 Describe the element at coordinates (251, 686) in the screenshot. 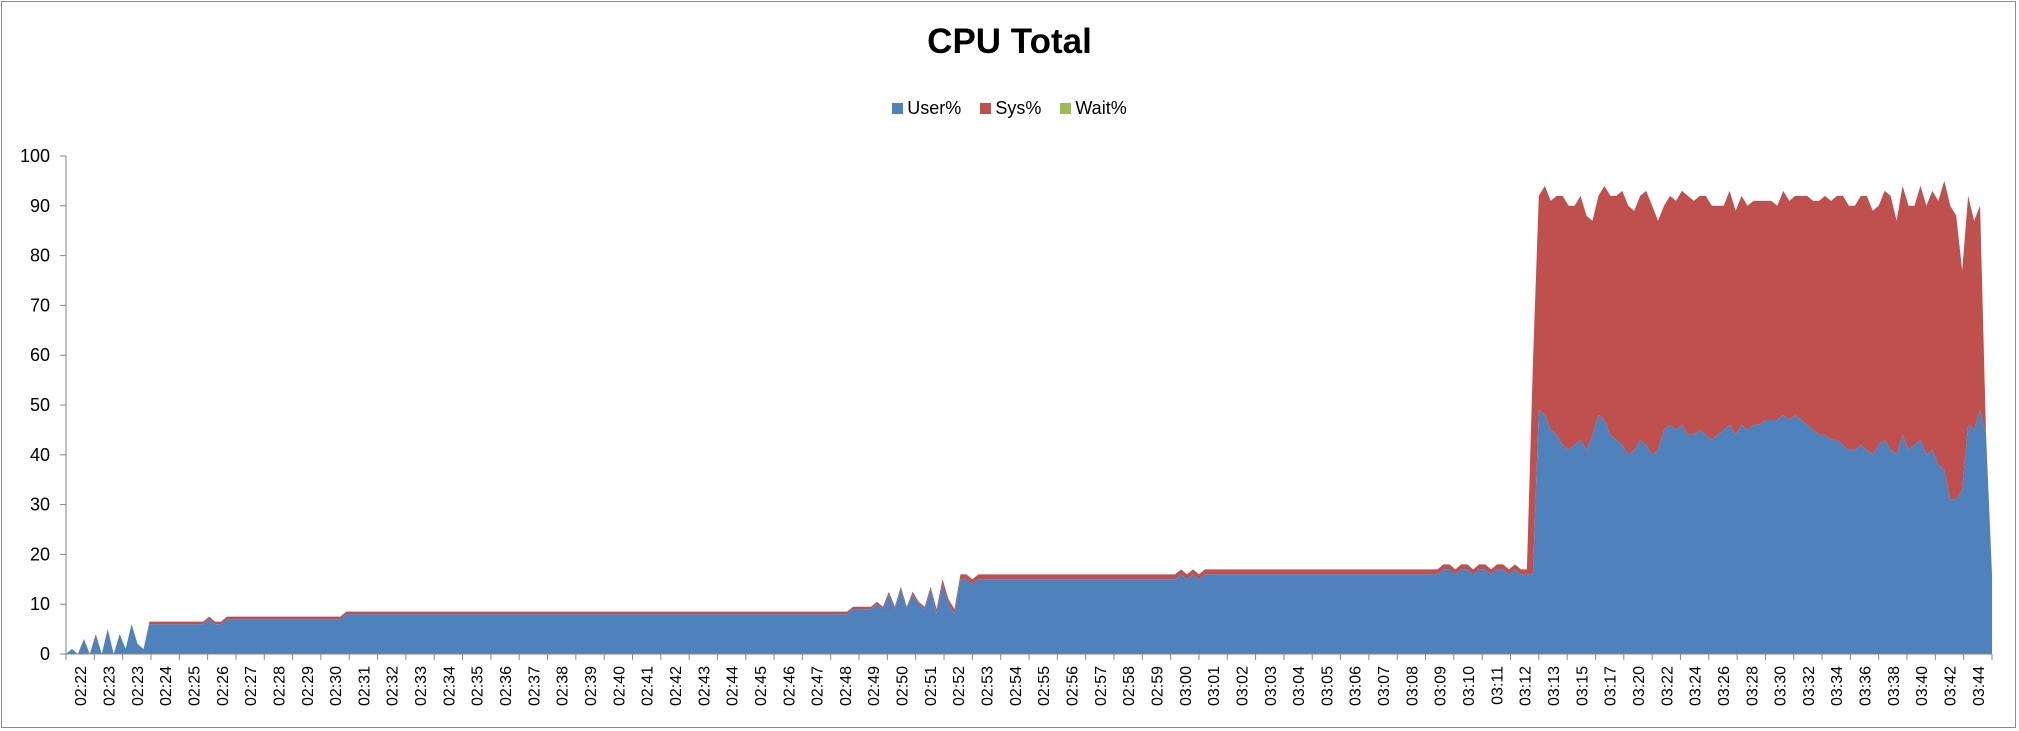

I see `x-tick-label: 02:27` at that location.